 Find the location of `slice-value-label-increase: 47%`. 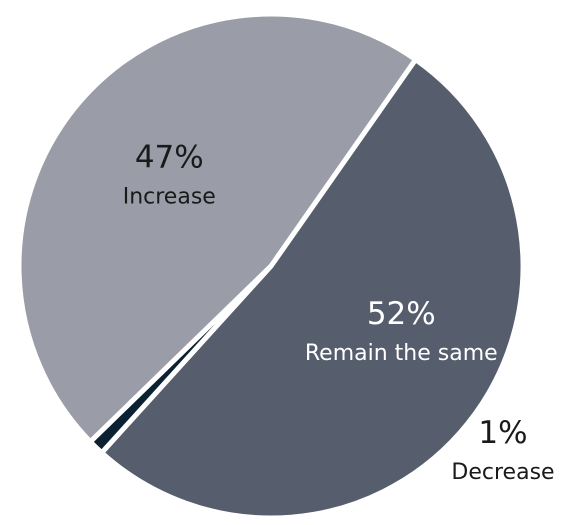

slice-value-label-increase: 47% is located at coordinates (169, 157).